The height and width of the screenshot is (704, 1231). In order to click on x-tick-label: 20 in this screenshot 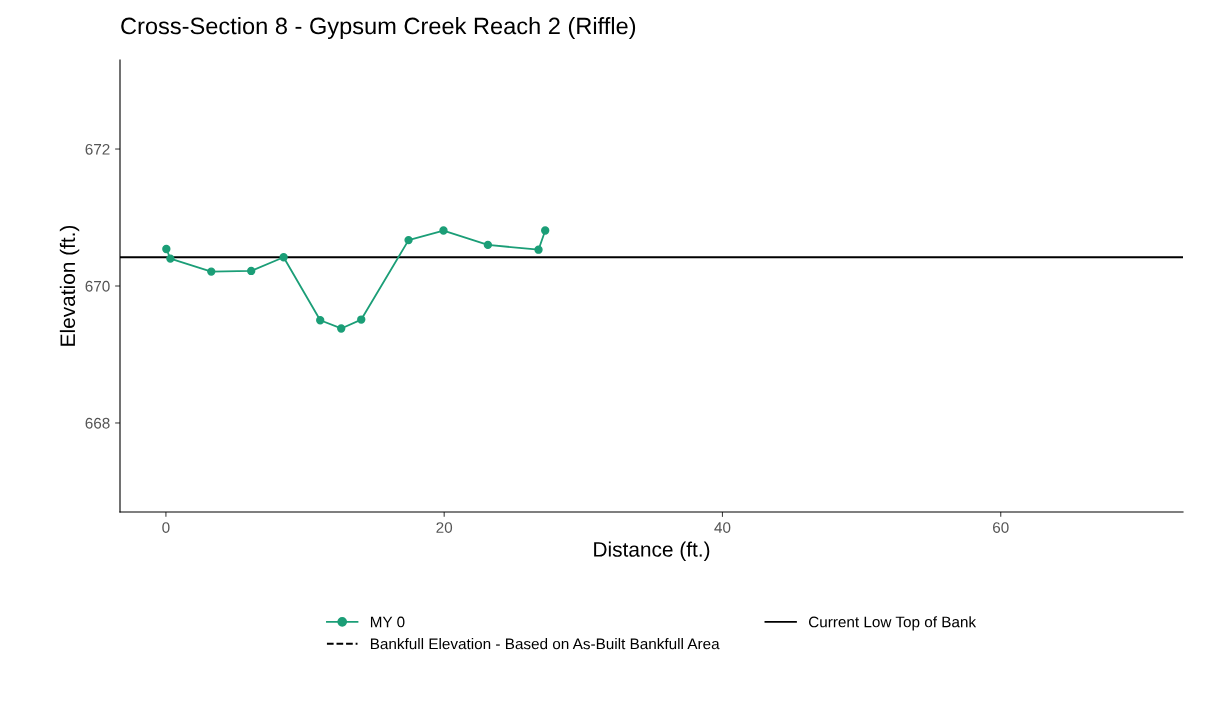, I will do `click(444, 527)`.